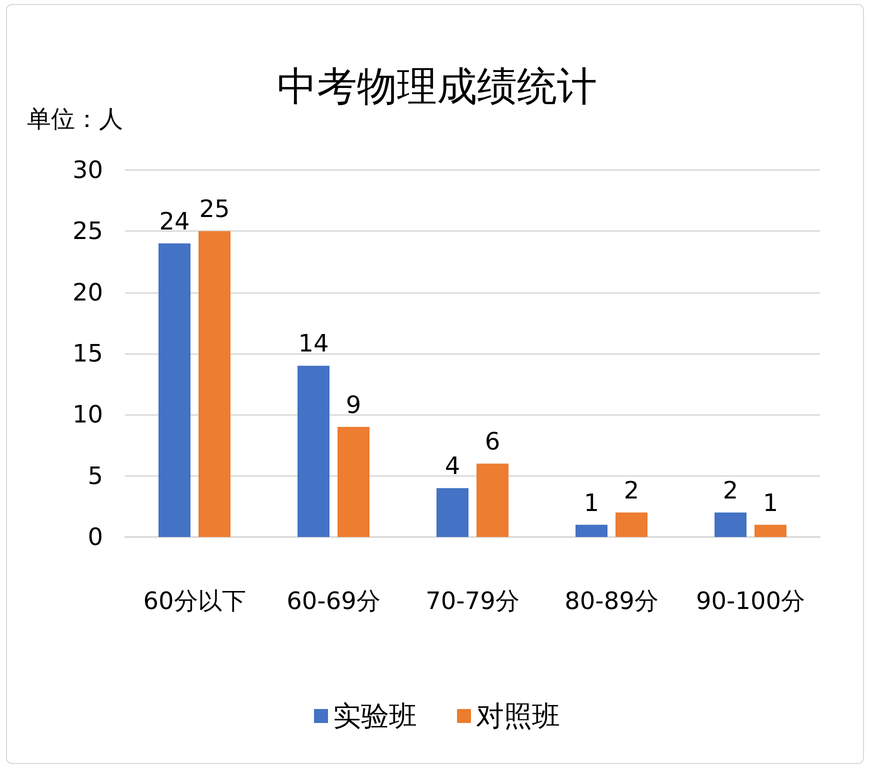 The image size is (874, 775). I want to click on legend-label: 实验班, so click(375, 716).